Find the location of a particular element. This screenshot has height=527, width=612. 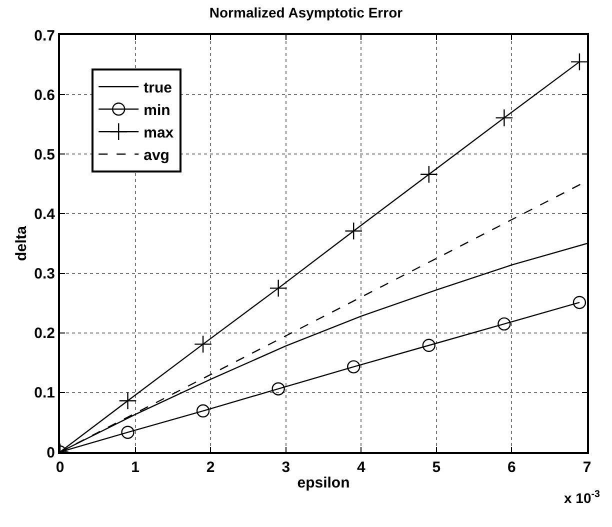

x-tick-label: 3 is located at coordinates (286, 467).